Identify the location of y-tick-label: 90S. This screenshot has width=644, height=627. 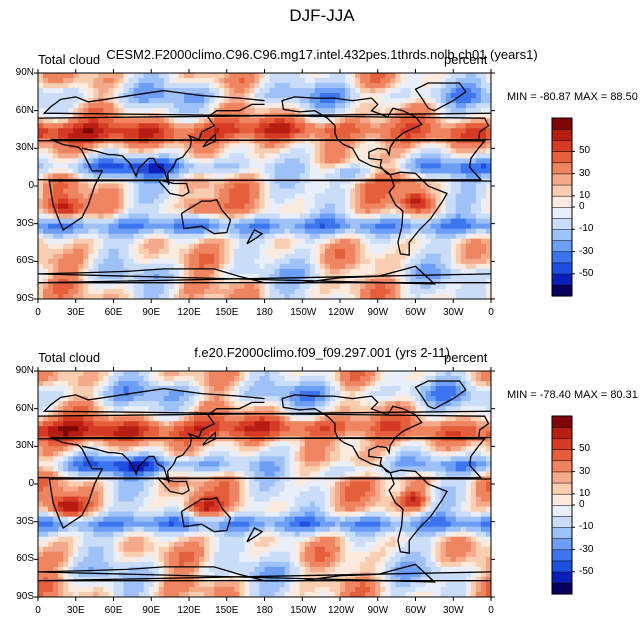
(25, 298).